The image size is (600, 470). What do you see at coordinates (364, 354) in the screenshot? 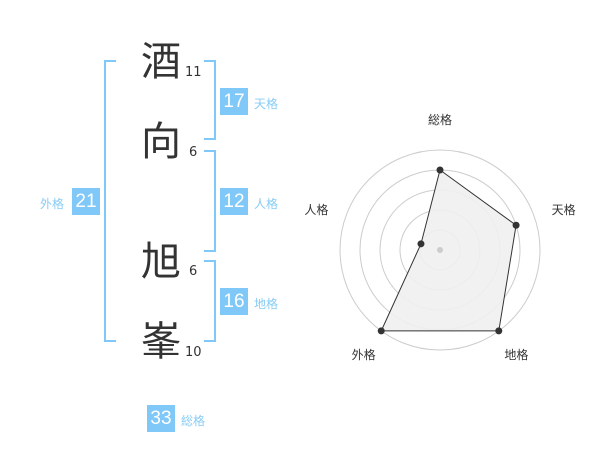
I see `radar-axis-label: 外格` at bounding box center [364, 354].